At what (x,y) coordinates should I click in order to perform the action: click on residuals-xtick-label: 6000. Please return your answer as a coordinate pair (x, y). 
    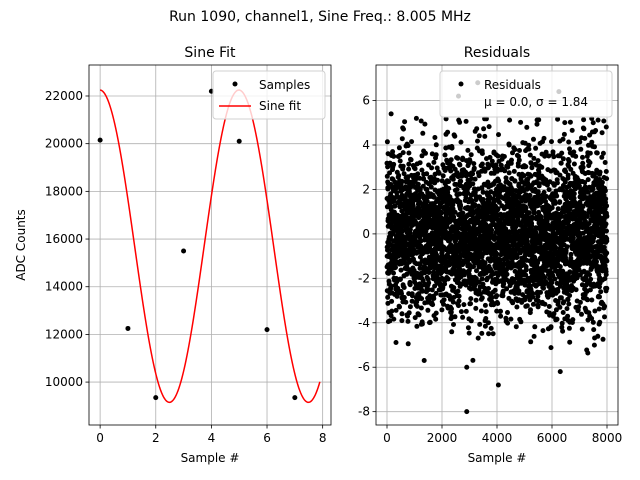
    Looking at the image, I should click on (552, 438).